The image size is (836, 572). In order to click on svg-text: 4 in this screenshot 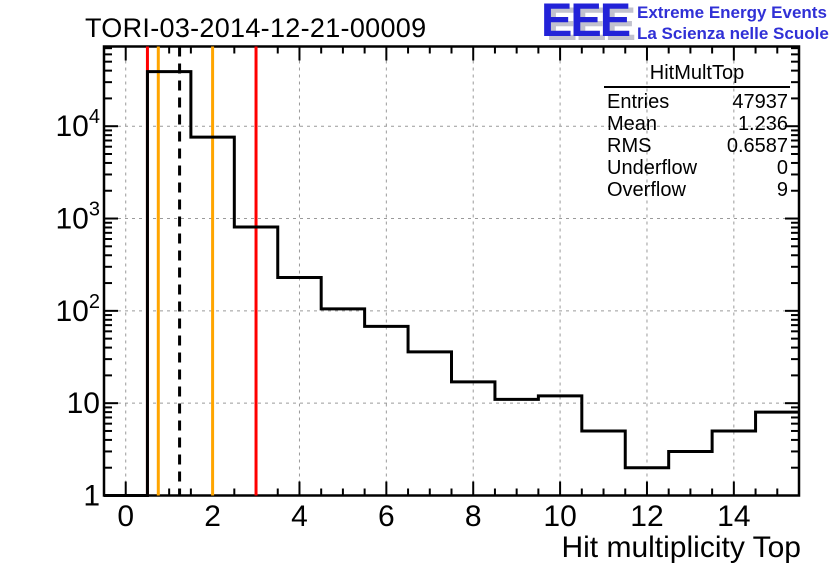, I will do `click(299, 516)`.